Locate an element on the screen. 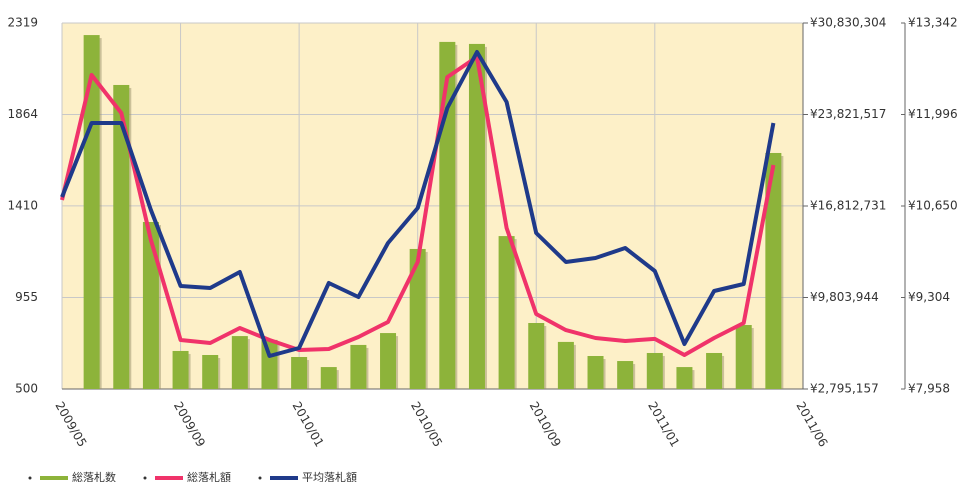  legend-label: 総落札数 is located at coordinates (94, 476).